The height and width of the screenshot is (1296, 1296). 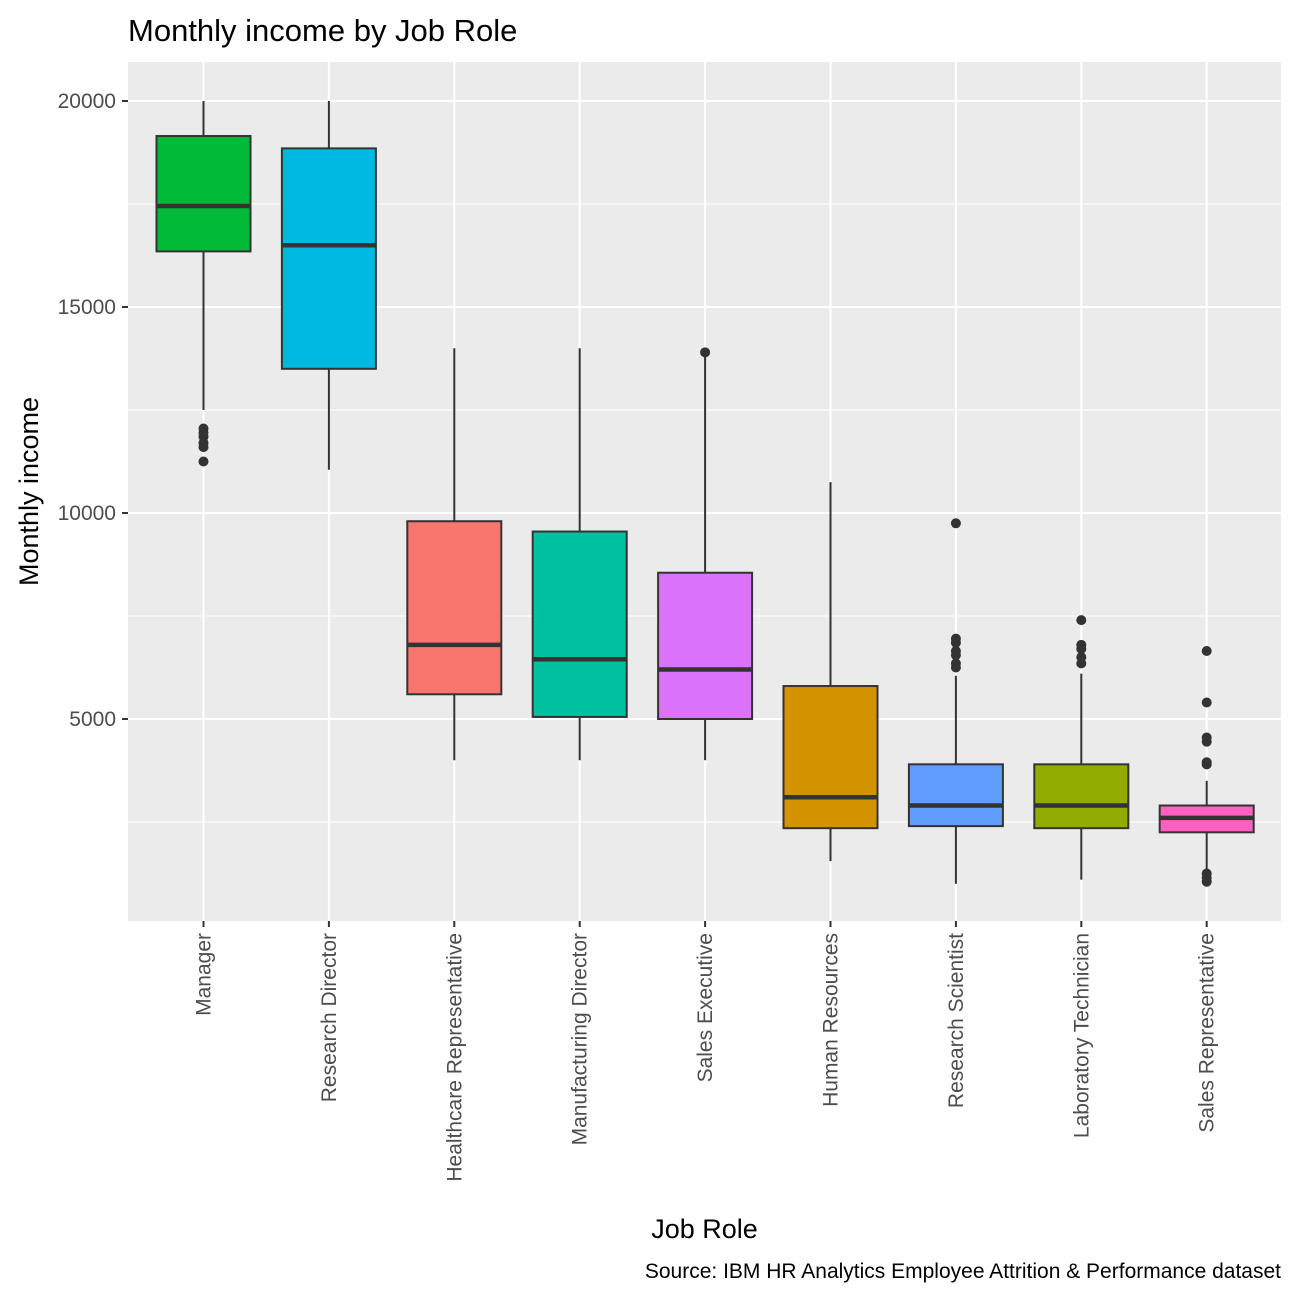 What do you see at coordinates (204, 974) in the screenshot?
I see `x-tick-label: Manager` at bounding box center [204, 974].